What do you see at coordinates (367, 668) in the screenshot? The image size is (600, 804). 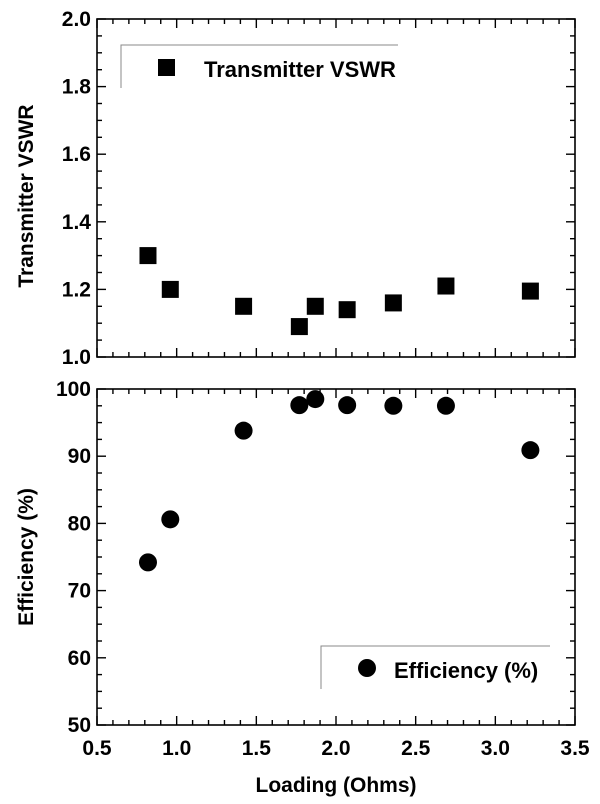 I see `efficiency-legend-marker` at bounding box center [367, 668].